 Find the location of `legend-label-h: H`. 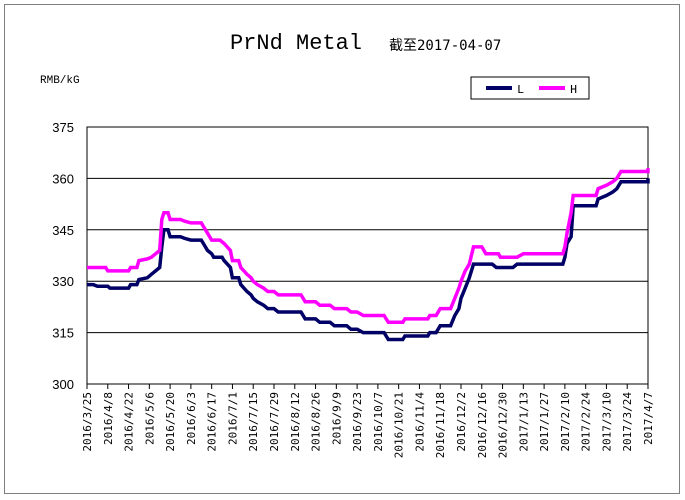

legend-label-h: H is located at coordinates (573, 90).